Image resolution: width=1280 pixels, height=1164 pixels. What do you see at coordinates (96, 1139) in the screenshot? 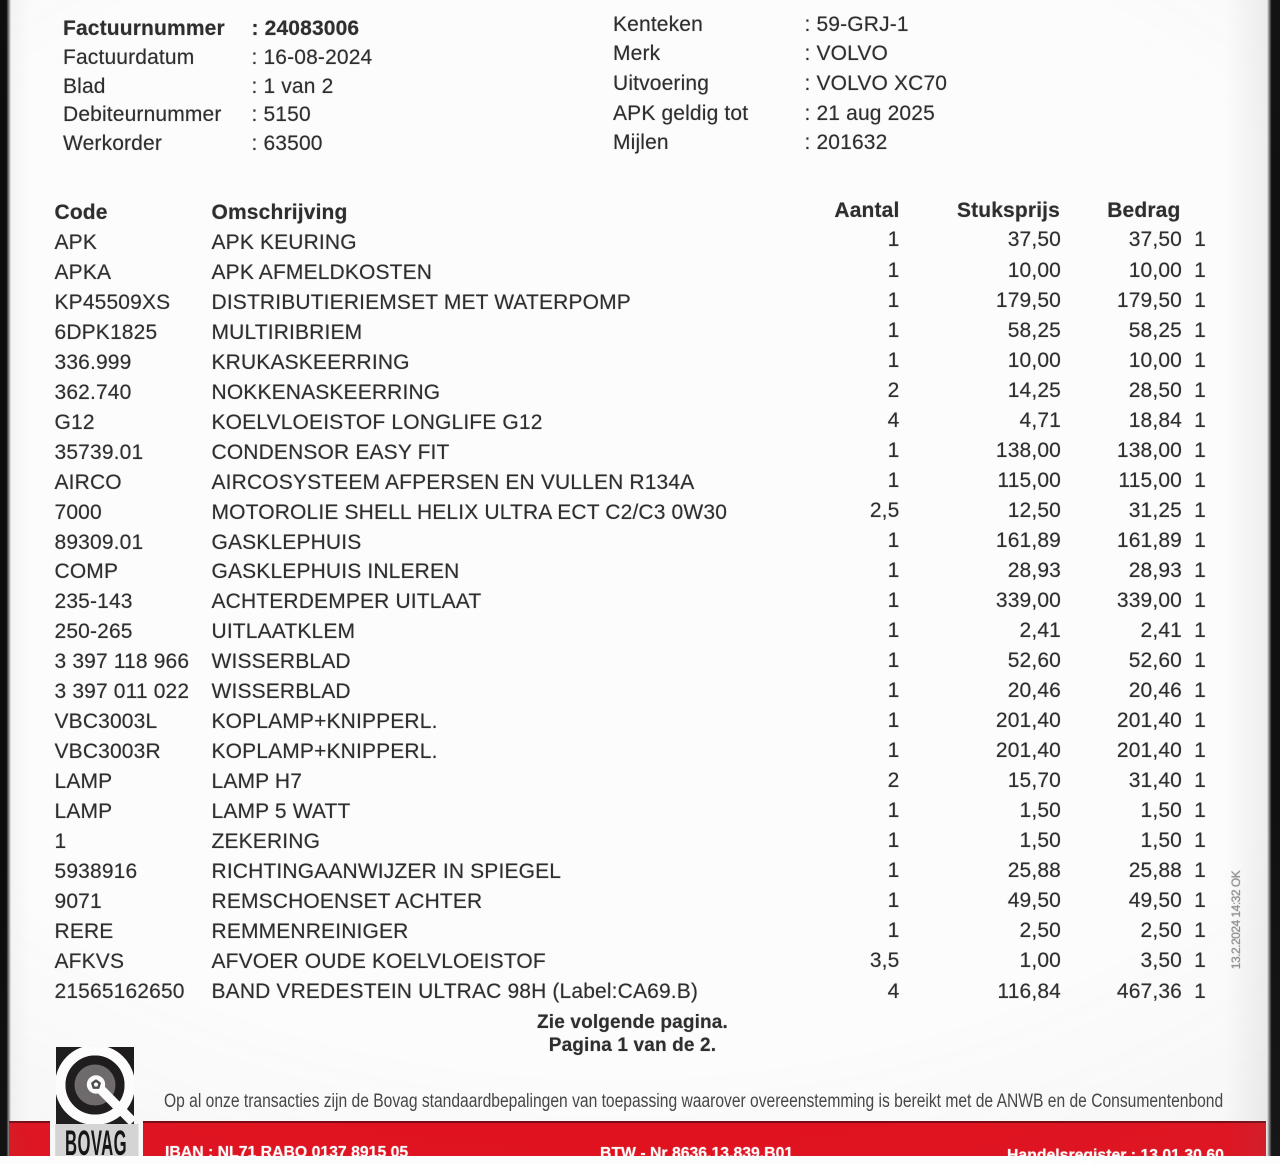
I see `svg-text: BOVAG` at bounding box center [96, 1139].